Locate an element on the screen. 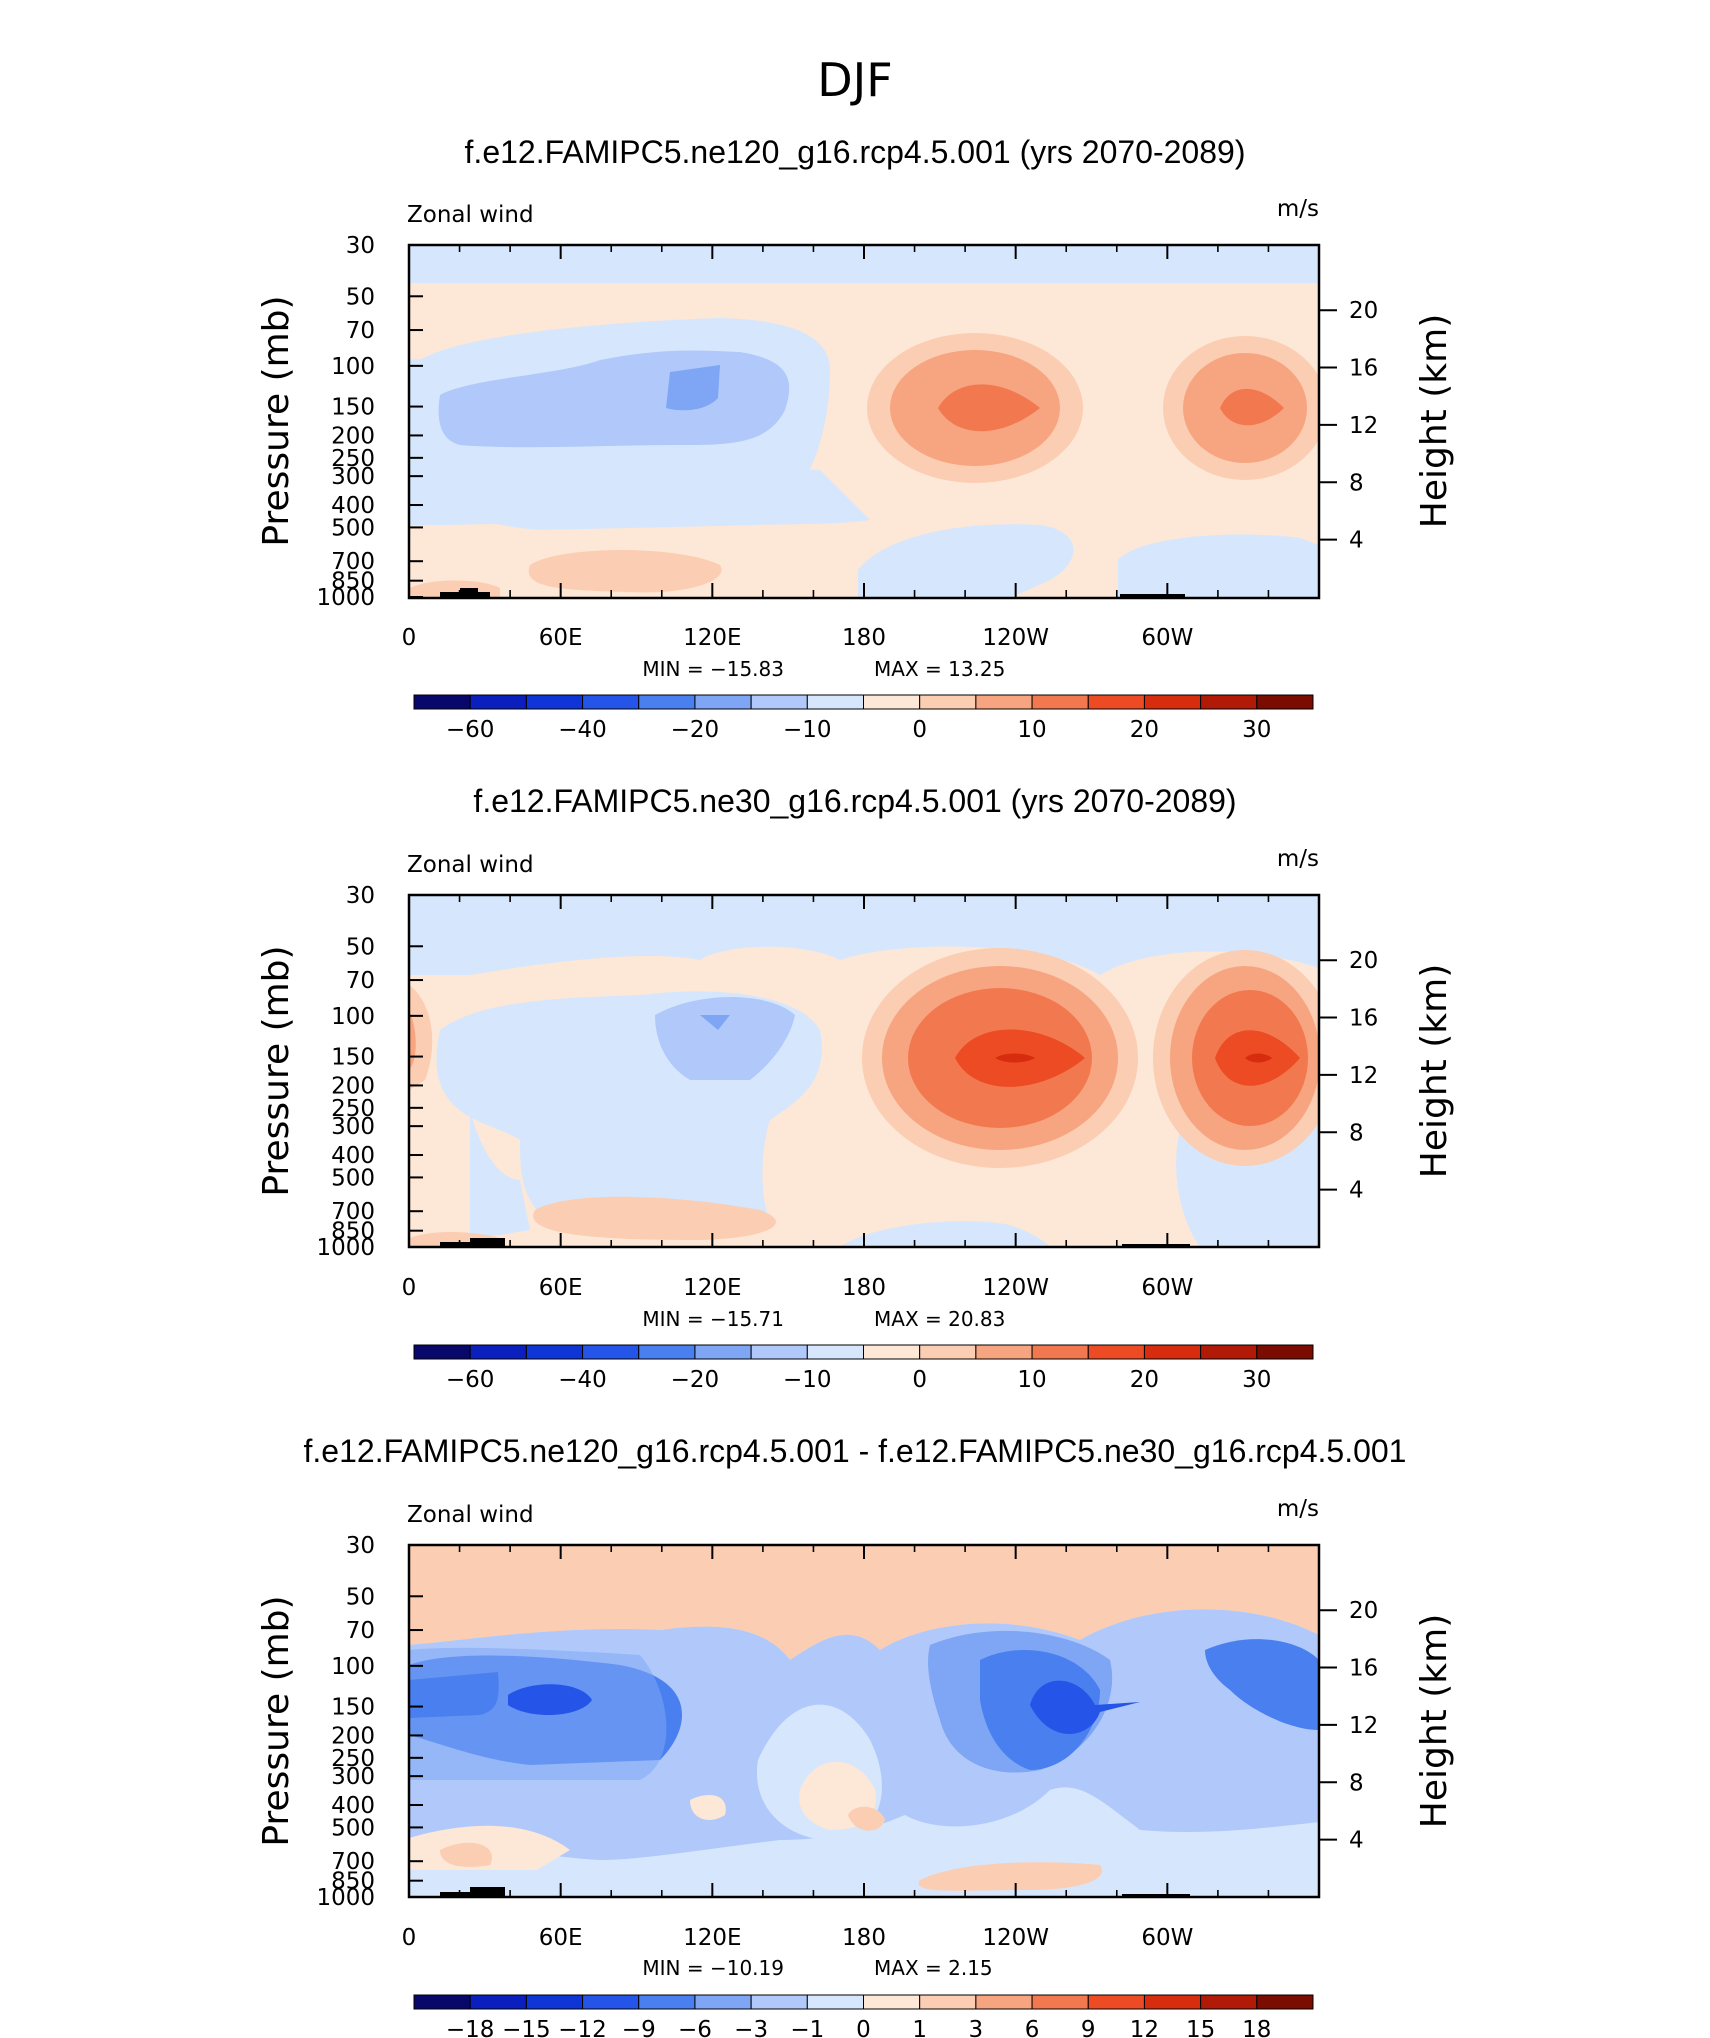 This screenshot has width=1710, height=2038. colorbar-label: −3 is located at coordinates (751, 2027).